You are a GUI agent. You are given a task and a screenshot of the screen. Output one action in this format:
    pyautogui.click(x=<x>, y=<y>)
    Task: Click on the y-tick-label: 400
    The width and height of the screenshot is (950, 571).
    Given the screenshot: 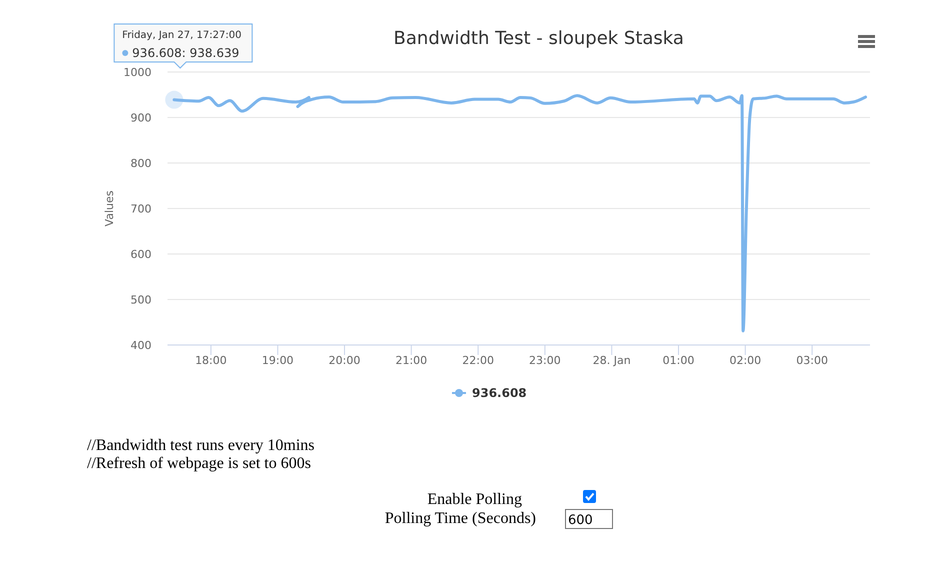 What is the action you would take?
    pyautogui.click(x=141, y=345)
    